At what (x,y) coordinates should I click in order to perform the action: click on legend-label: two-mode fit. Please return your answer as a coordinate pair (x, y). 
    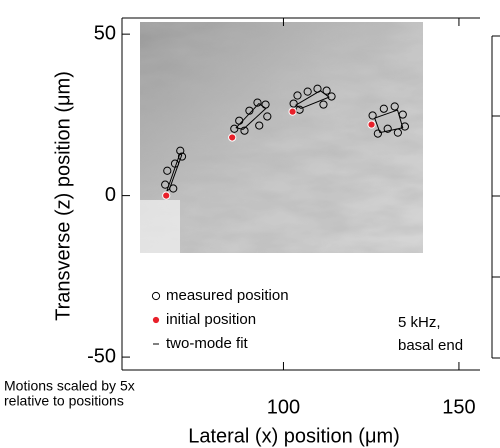
    Looking at the image, I should click on (207, 343).